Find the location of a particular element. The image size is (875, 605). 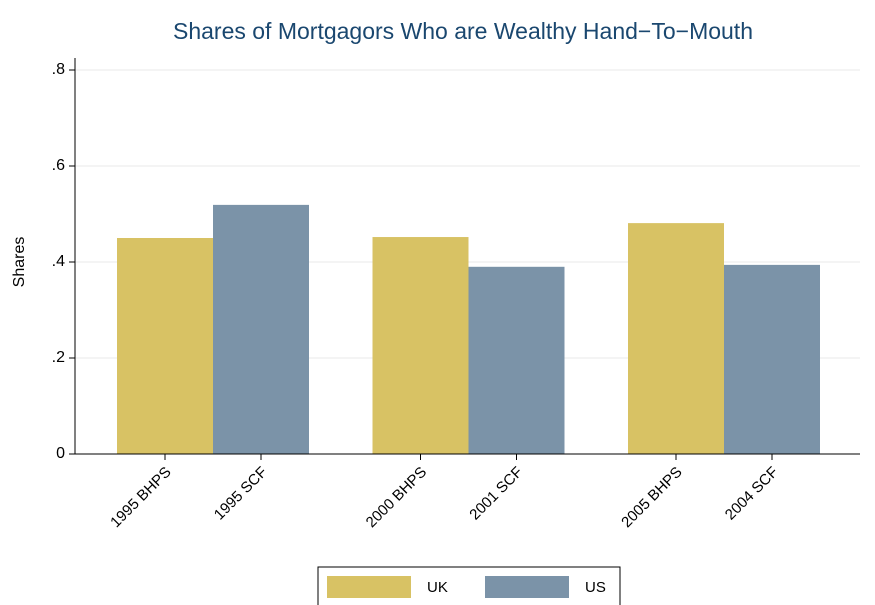

legend-label: US is located at coordinates (595, 587).